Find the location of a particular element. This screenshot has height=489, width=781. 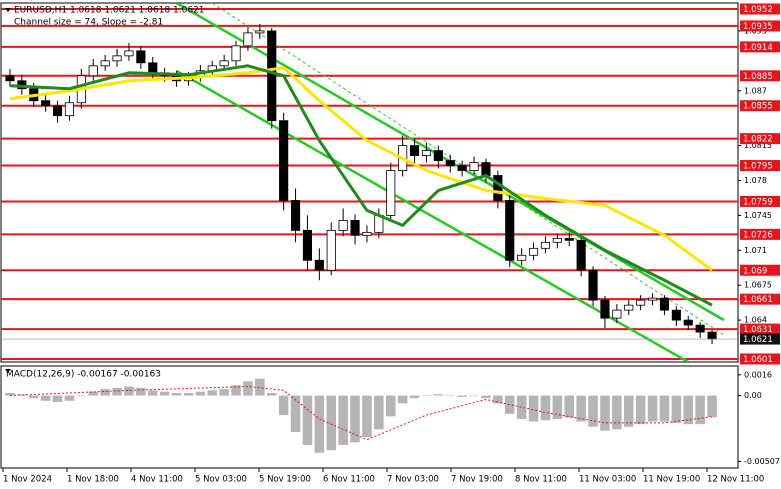

level-label: 1.069 is located at coordinates (755, 271).